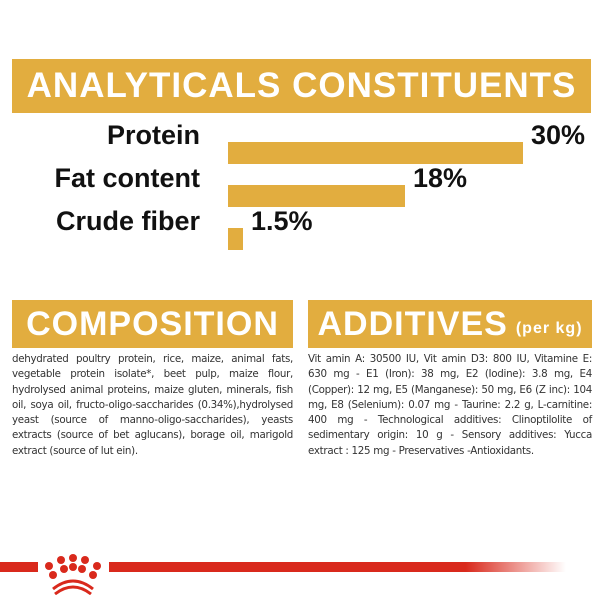 The height and width of the screenshot is (600, 600). What do you see at coordinates (301, 86) in the screenshot?
I see `analytical-constituents-banner: ANALYTICALS CONSTITUENTS` at bounding box center [301, 86].